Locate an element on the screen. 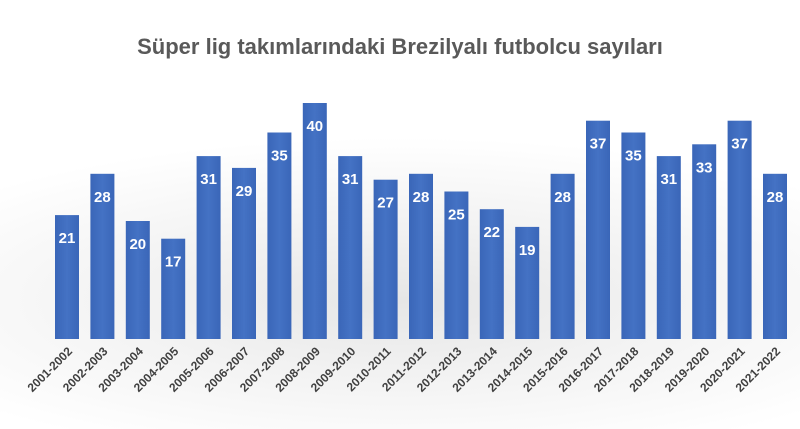 This screenshot has height=429, width=800. data-label: 27 is located at coordinates (385, 203).